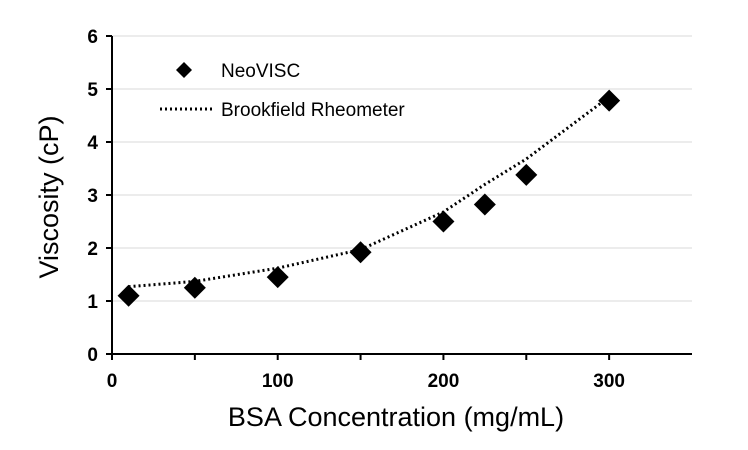 The height and width of the screenshot is (450, 748). Describe the element at coordinates (444, 381) in the screenshot. I see `x-tick-label-200: 200` at that location.